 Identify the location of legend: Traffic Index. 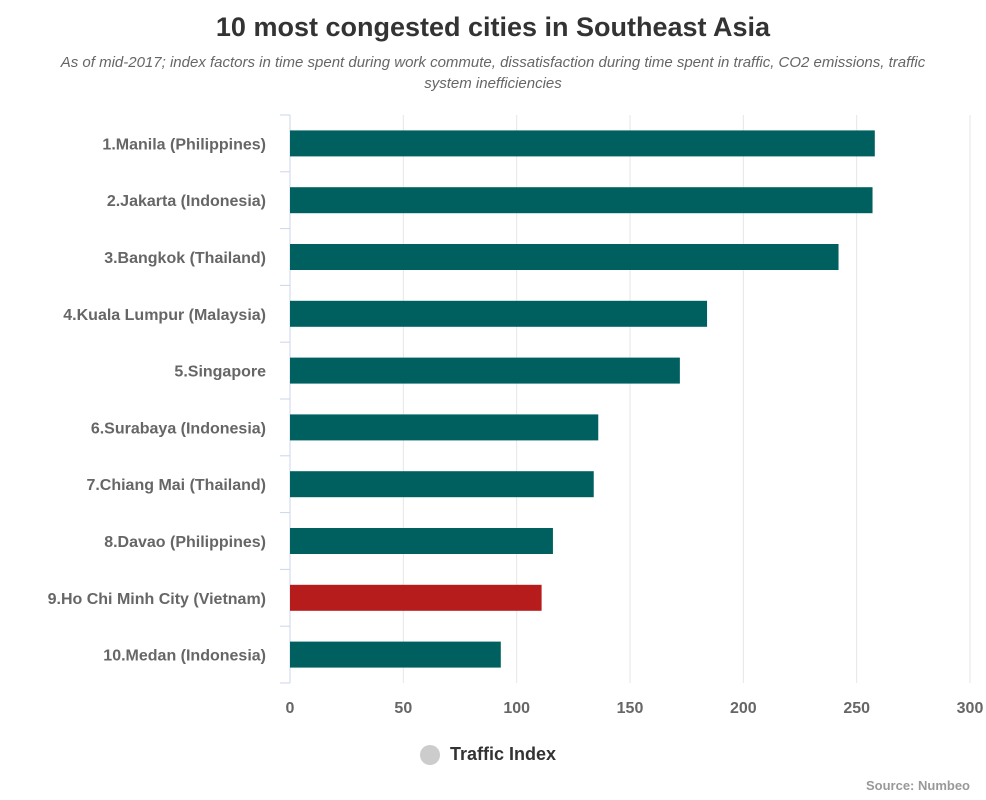
(488, 754).